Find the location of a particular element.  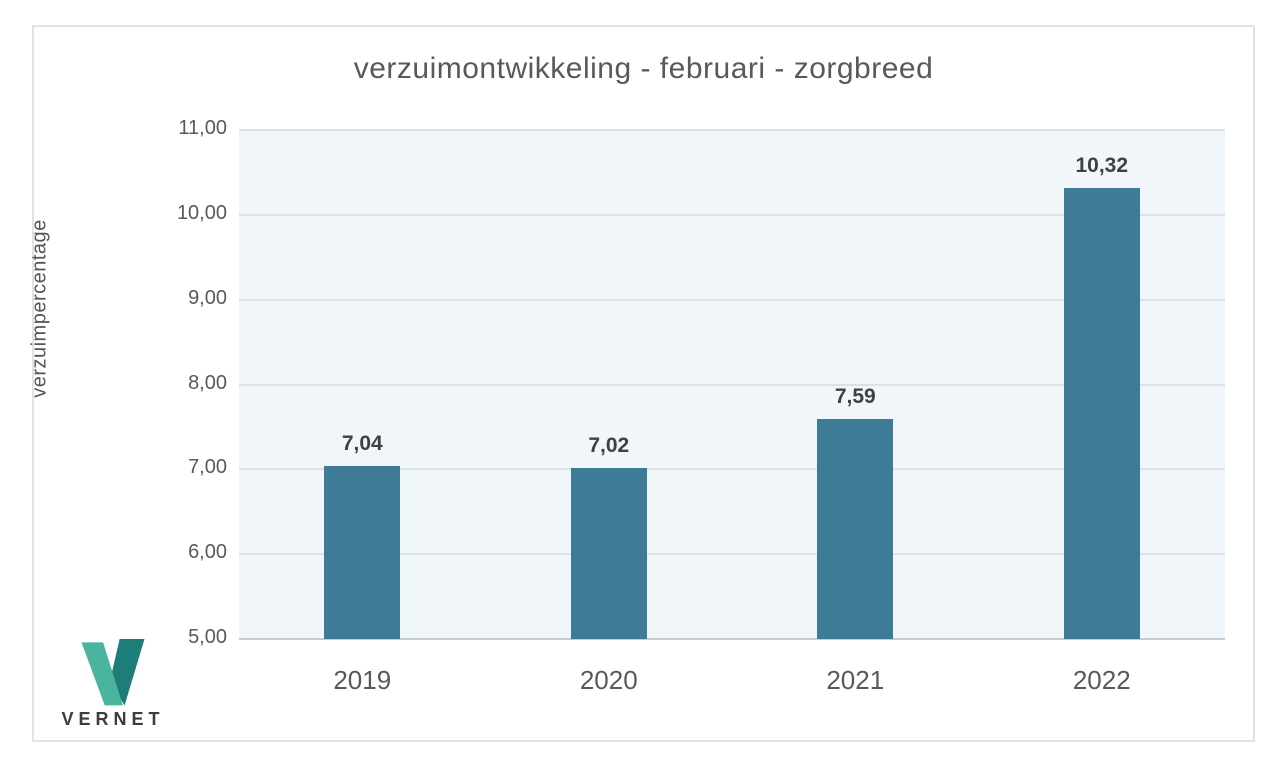

y-tick-label: 7,00 is located at coordinates (207, 467).